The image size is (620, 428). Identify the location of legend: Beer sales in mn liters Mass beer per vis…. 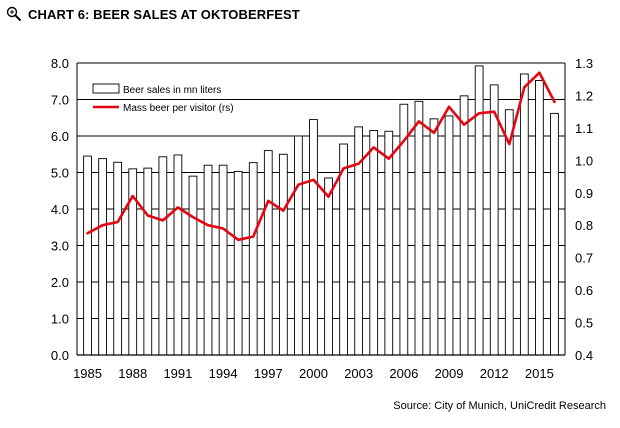
(163, 98).